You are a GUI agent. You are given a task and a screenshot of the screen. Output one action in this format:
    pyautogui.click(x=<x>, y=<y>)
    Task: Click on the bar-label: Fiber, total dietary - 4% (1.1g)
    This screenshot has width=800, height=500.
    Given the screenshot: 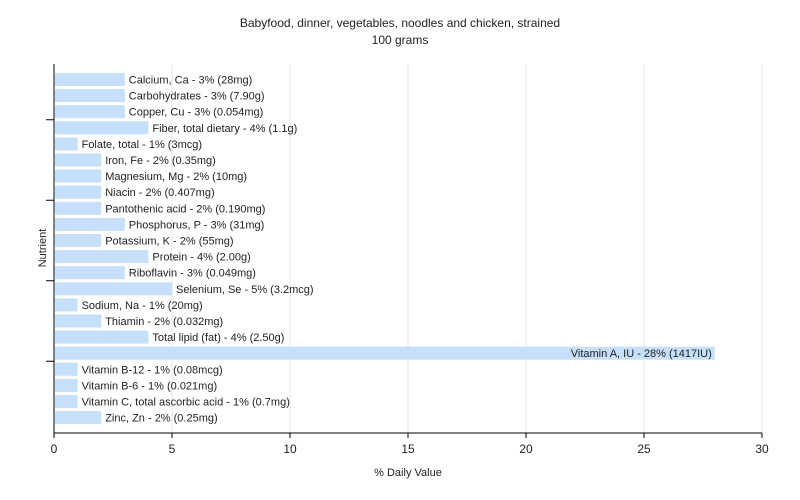 What is the action you would take?
    pyautogui.click(x=224, y=129)
    